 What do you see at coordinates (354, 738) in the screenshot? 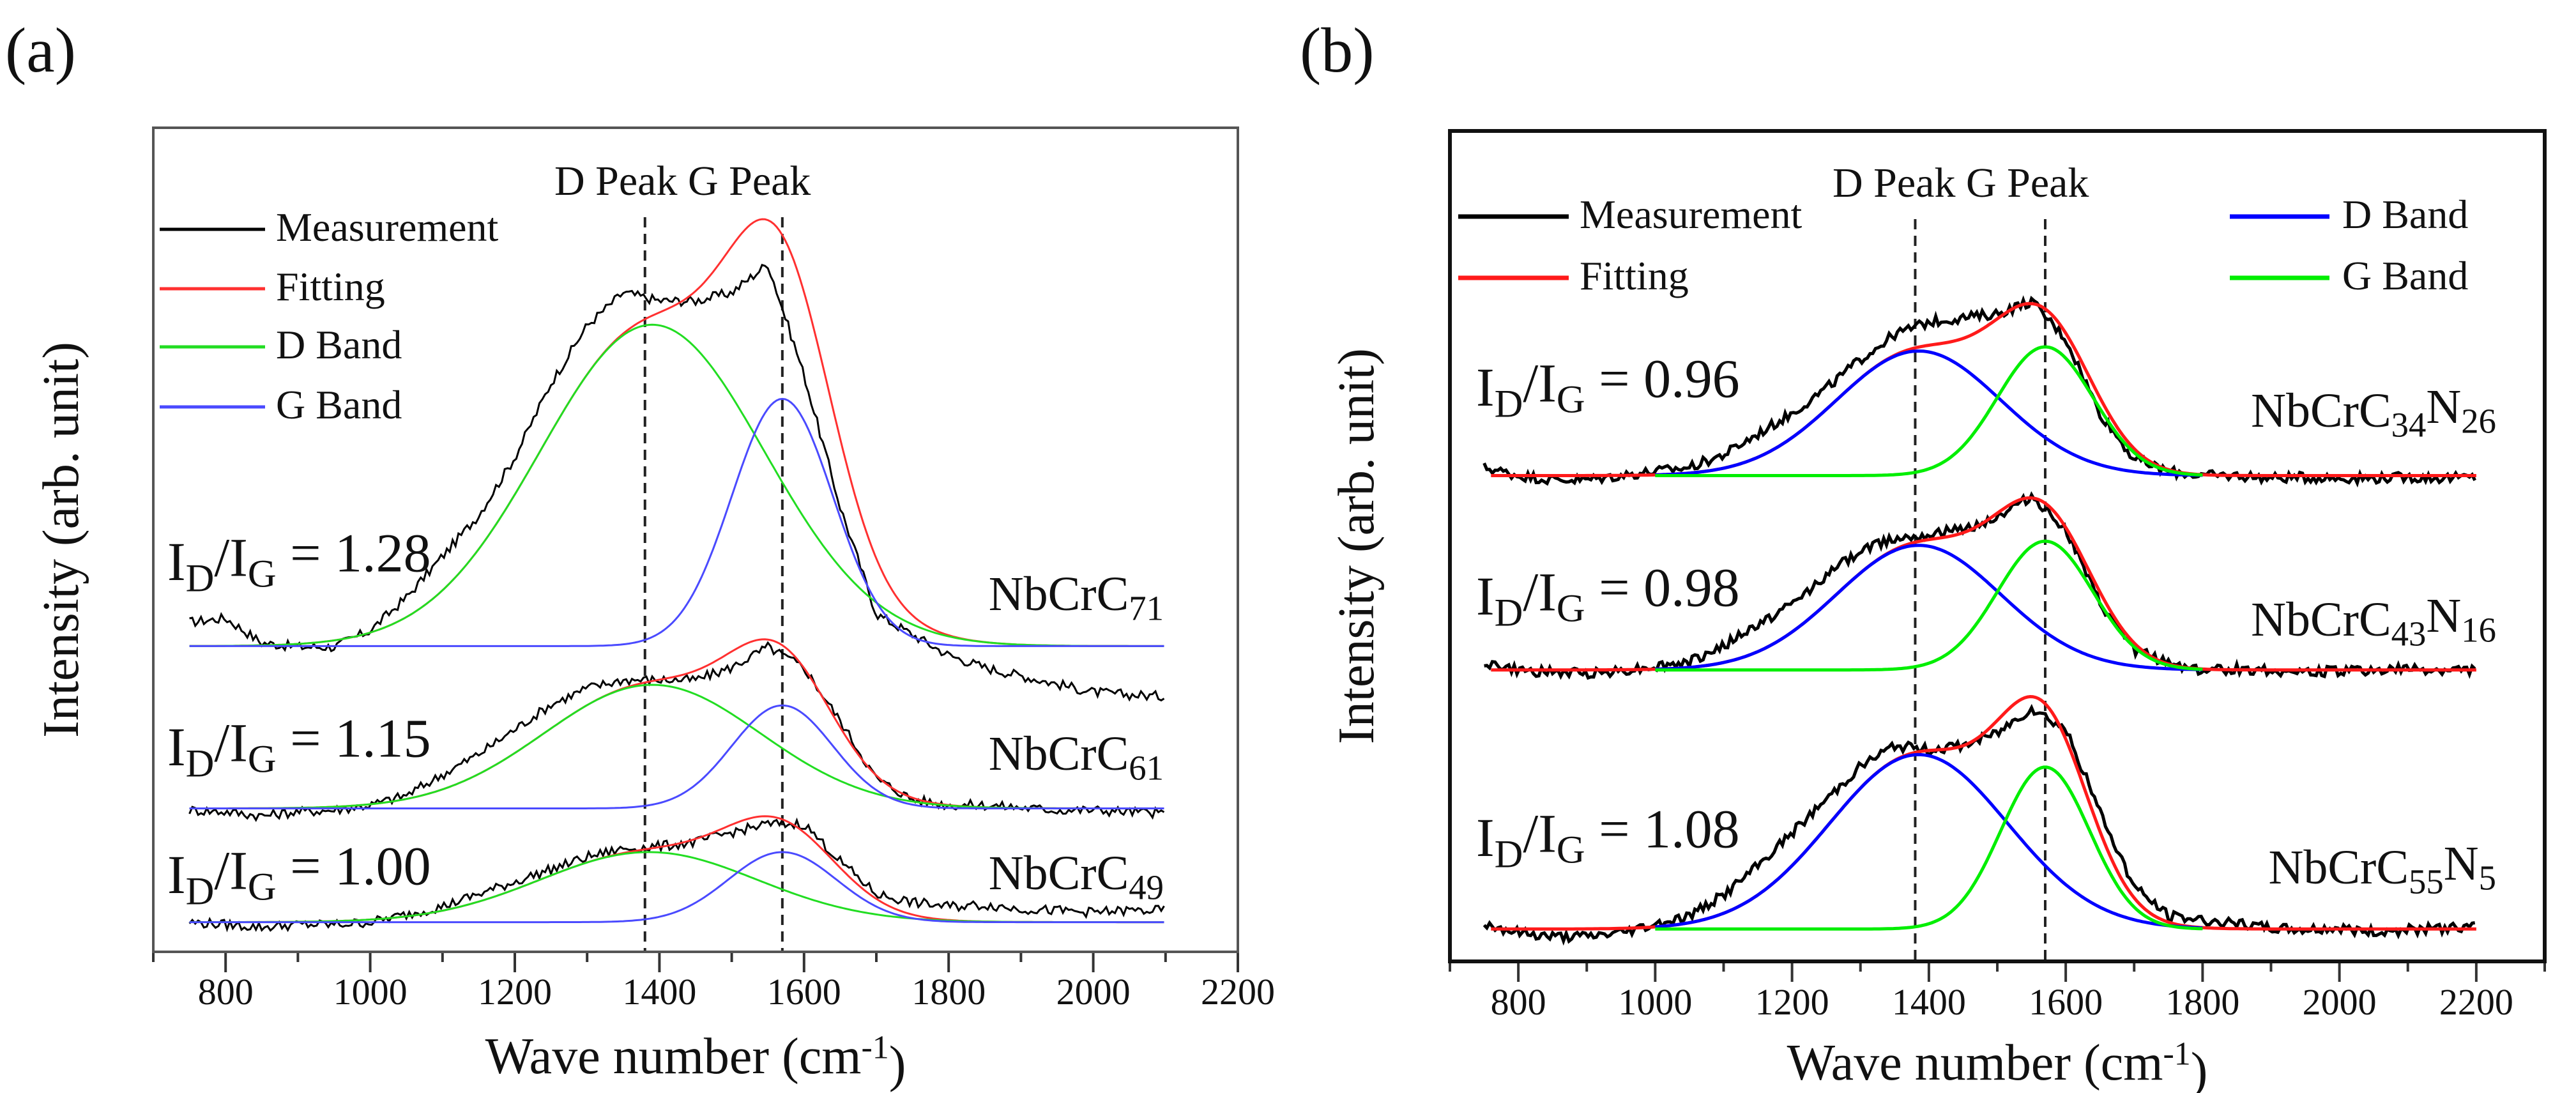
I see `text-segment: = 1.15` at bounding box center [354, 738].